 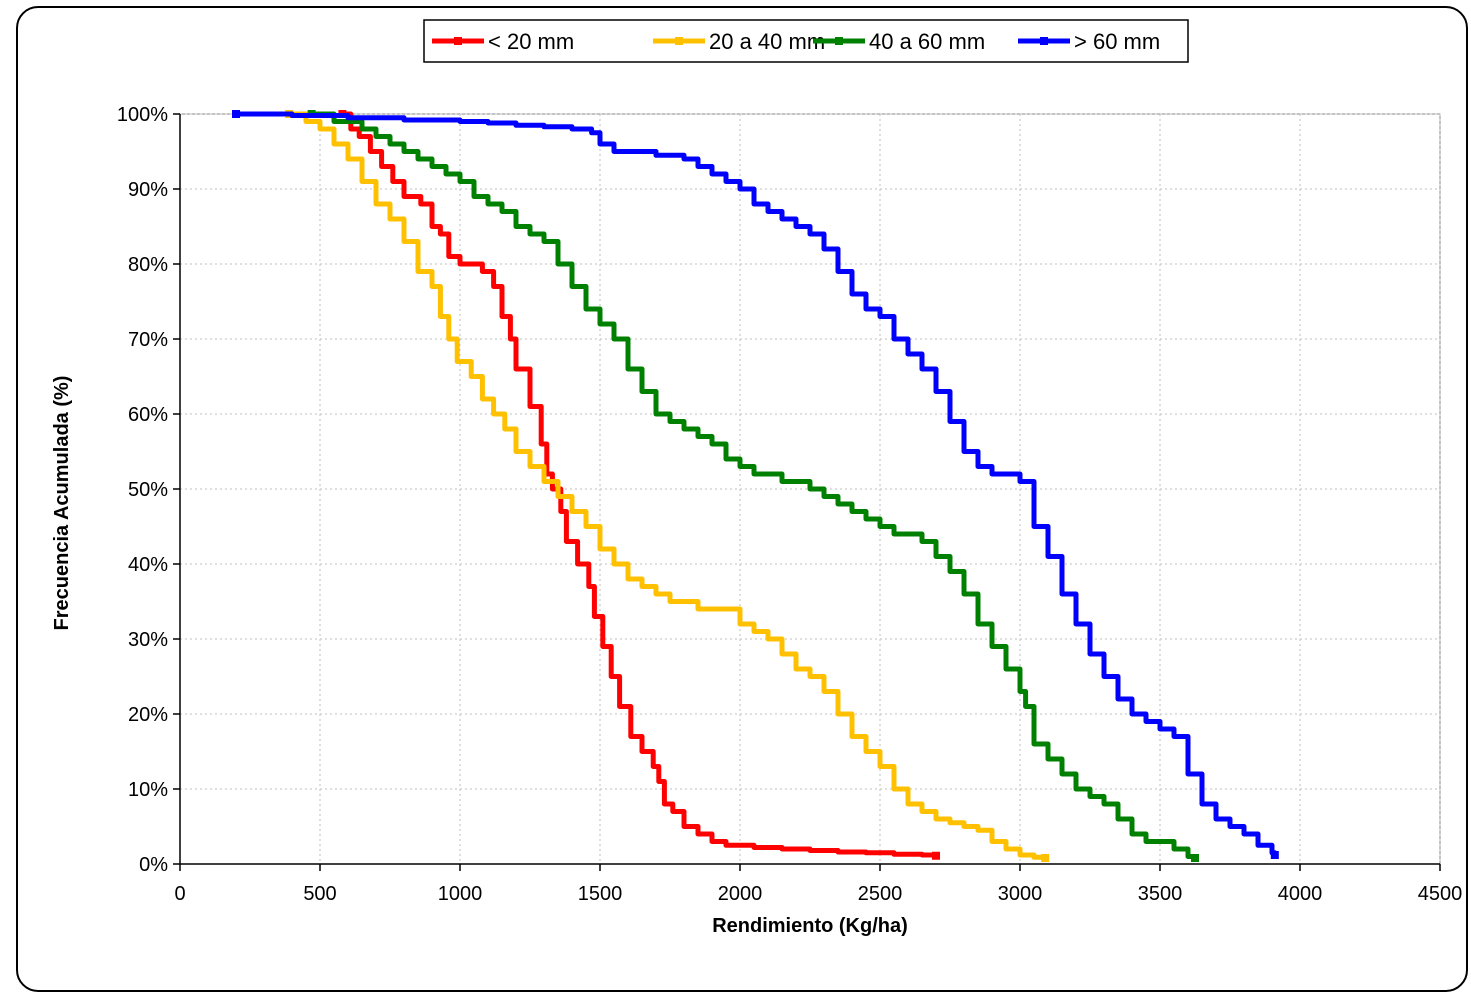 I want to click on legend: < 20 mm 20 a 40 mm 40 a 60 mm > 60 mm, so click(x=806, y=41).